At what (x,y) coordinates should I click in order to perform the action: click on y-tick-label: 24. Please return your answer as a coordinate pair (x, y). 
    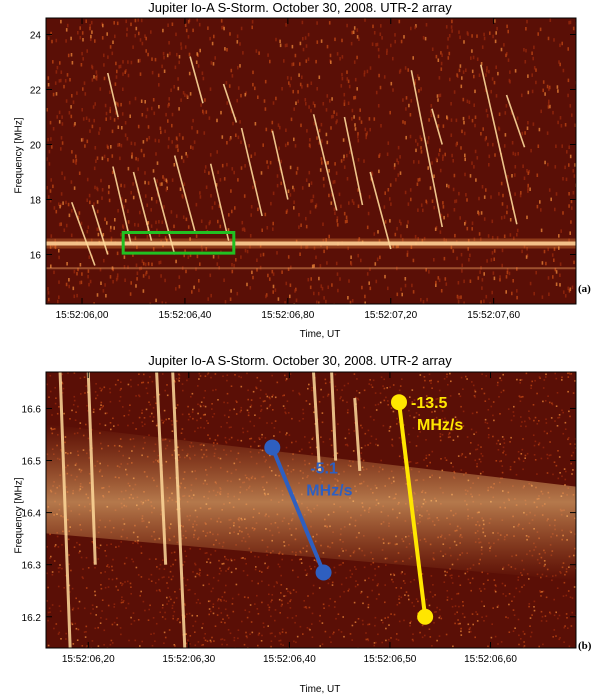
    Looking at the image, I should click on (36, 36).